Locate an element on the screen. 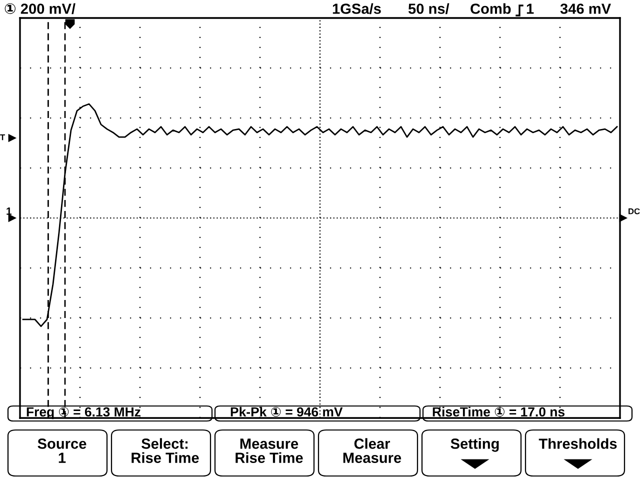 This screenshot has height=480, width=640. text: Pk-Pk ① = 946 mV is located at coordinates (286, 411).